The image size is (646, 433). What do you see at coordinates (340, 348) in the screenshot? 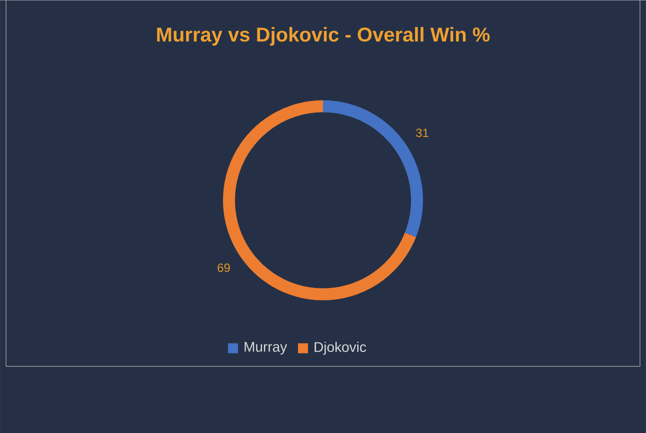
I see `legend-label: Djokovic` at bounding box center [340, 348].